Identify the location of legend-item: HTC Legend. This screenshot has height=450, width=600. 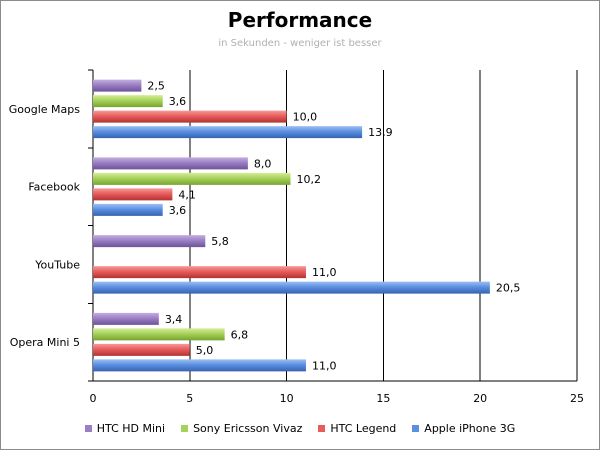
(357, 428).